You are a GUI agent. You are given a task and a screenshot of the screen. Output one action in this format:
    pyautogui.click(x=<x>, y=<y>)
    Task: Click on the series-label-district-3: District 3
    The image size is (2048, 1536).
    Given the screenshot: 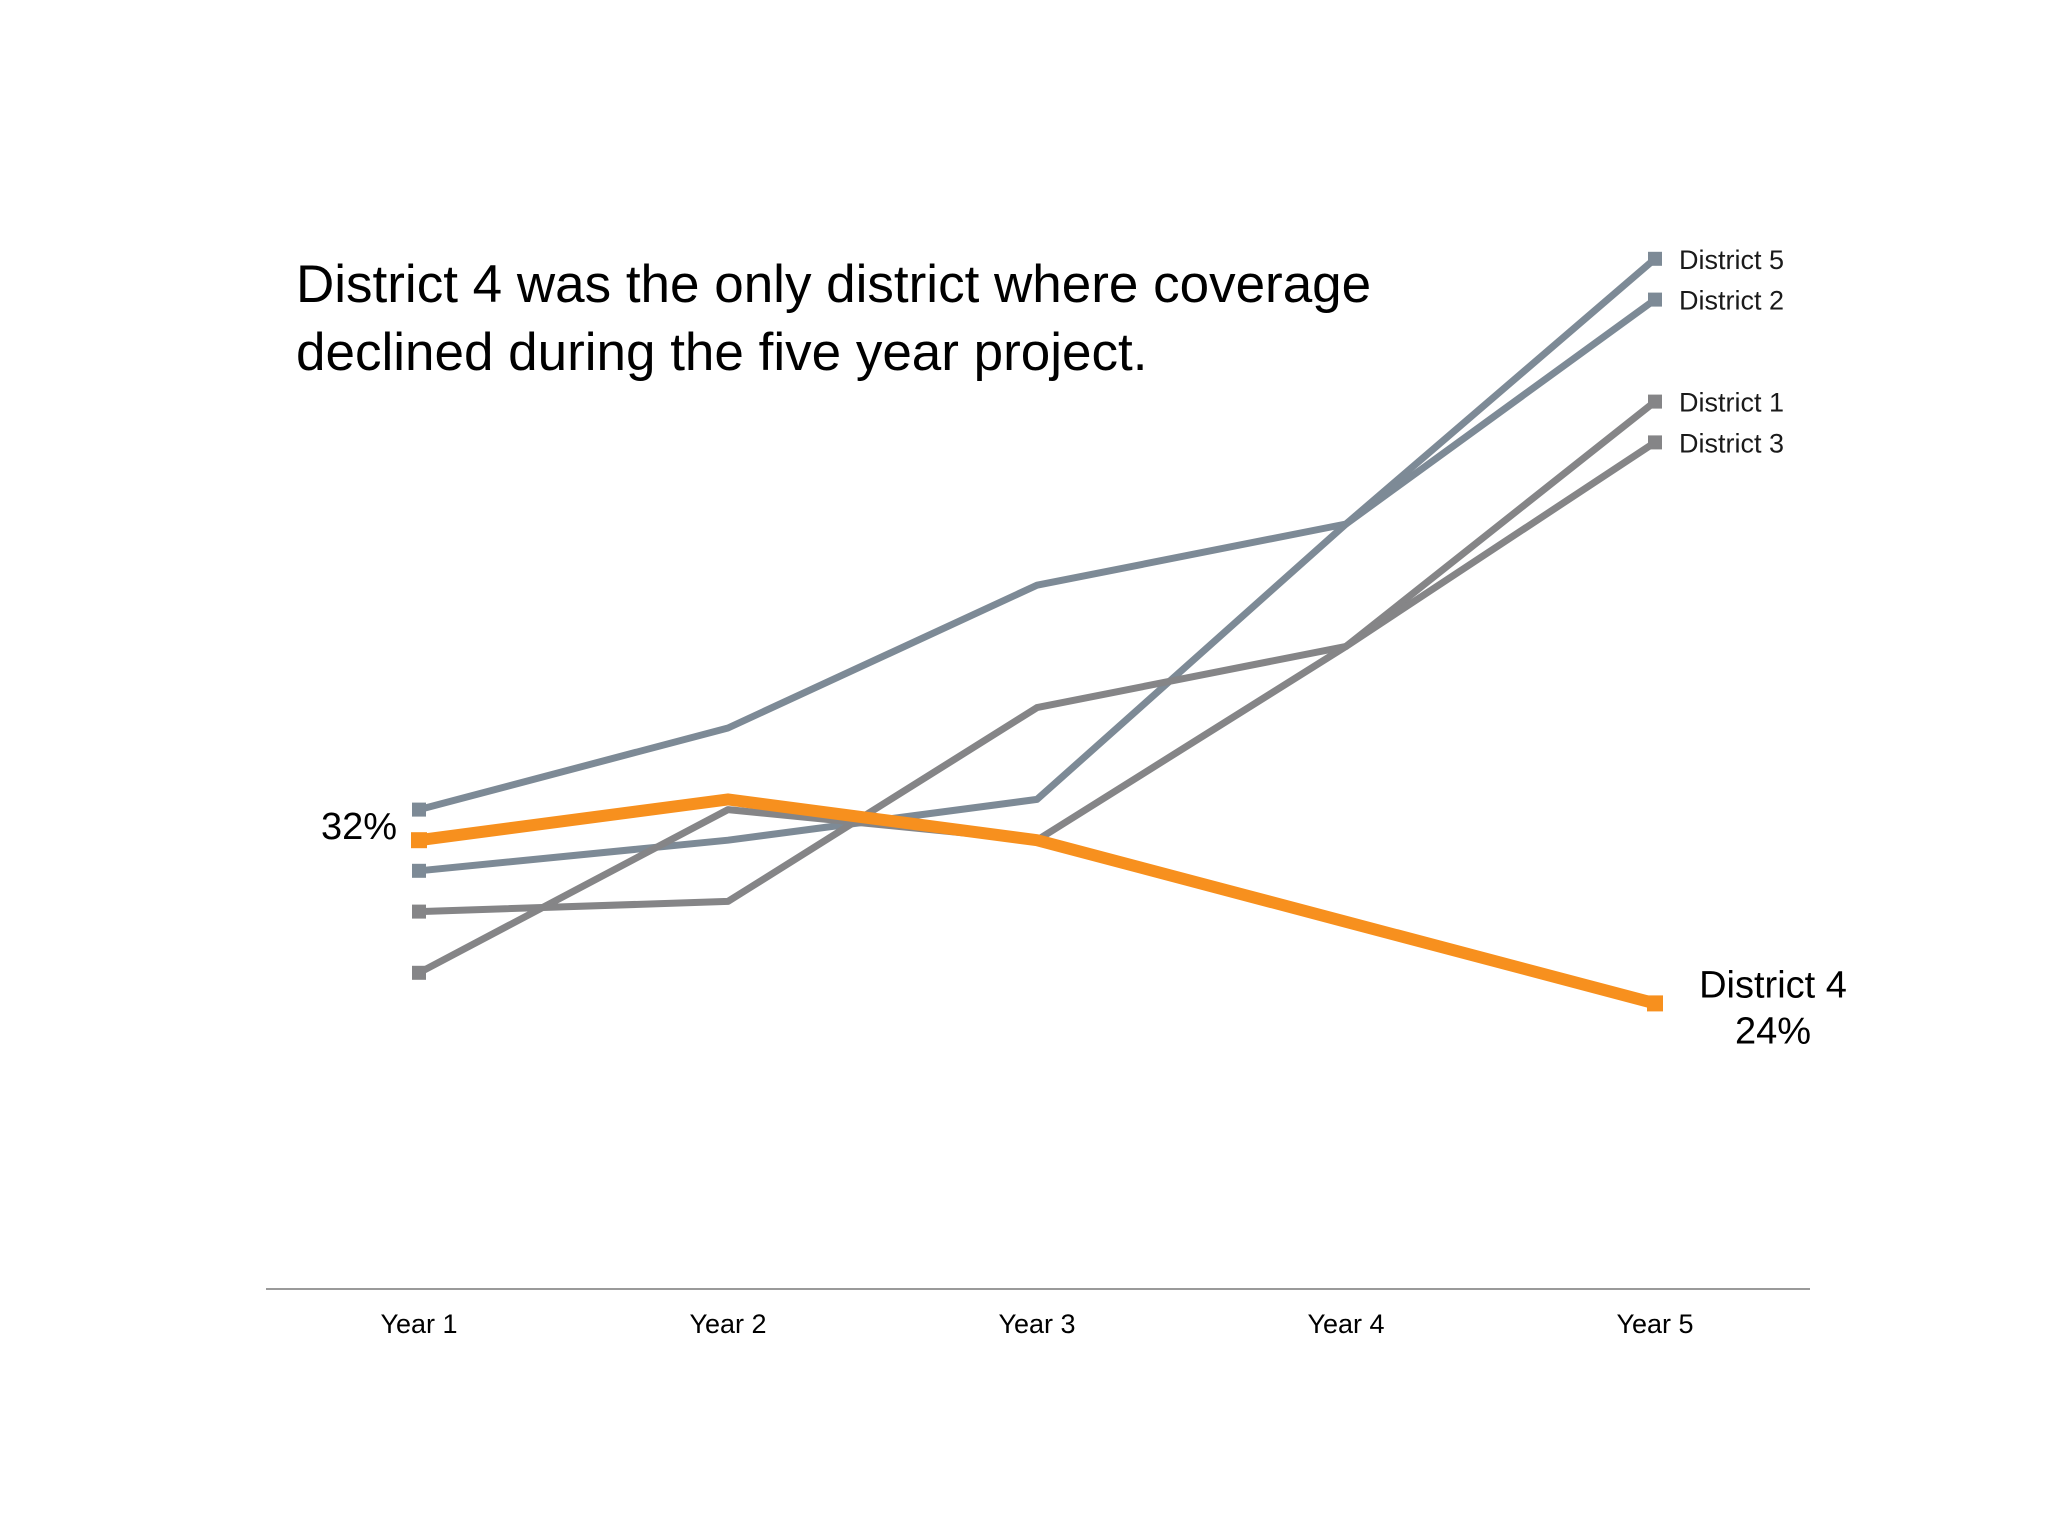 What is the action you would take?
    pyautogui.click(x=1731, y=443)
    